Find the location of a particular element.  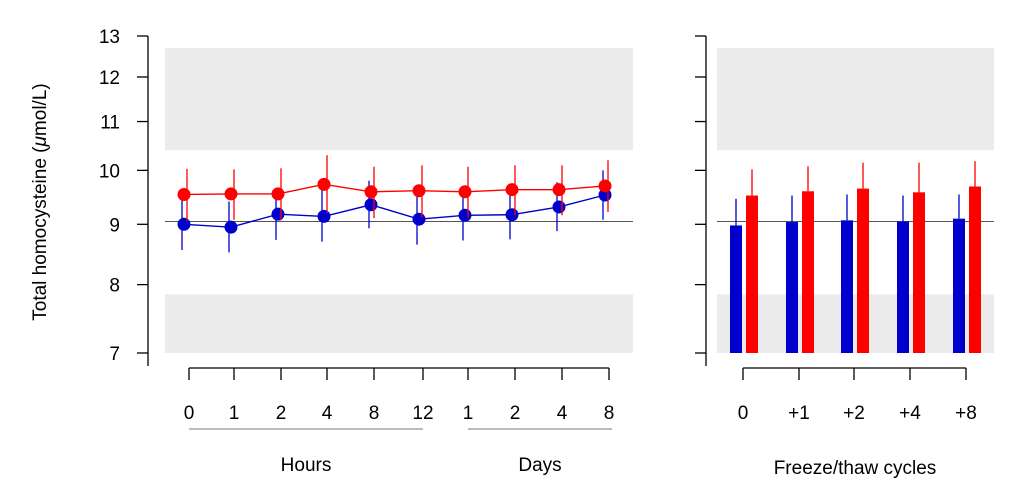

left-y-axis-title-part-1: μ is located at coordinates (40, 141).